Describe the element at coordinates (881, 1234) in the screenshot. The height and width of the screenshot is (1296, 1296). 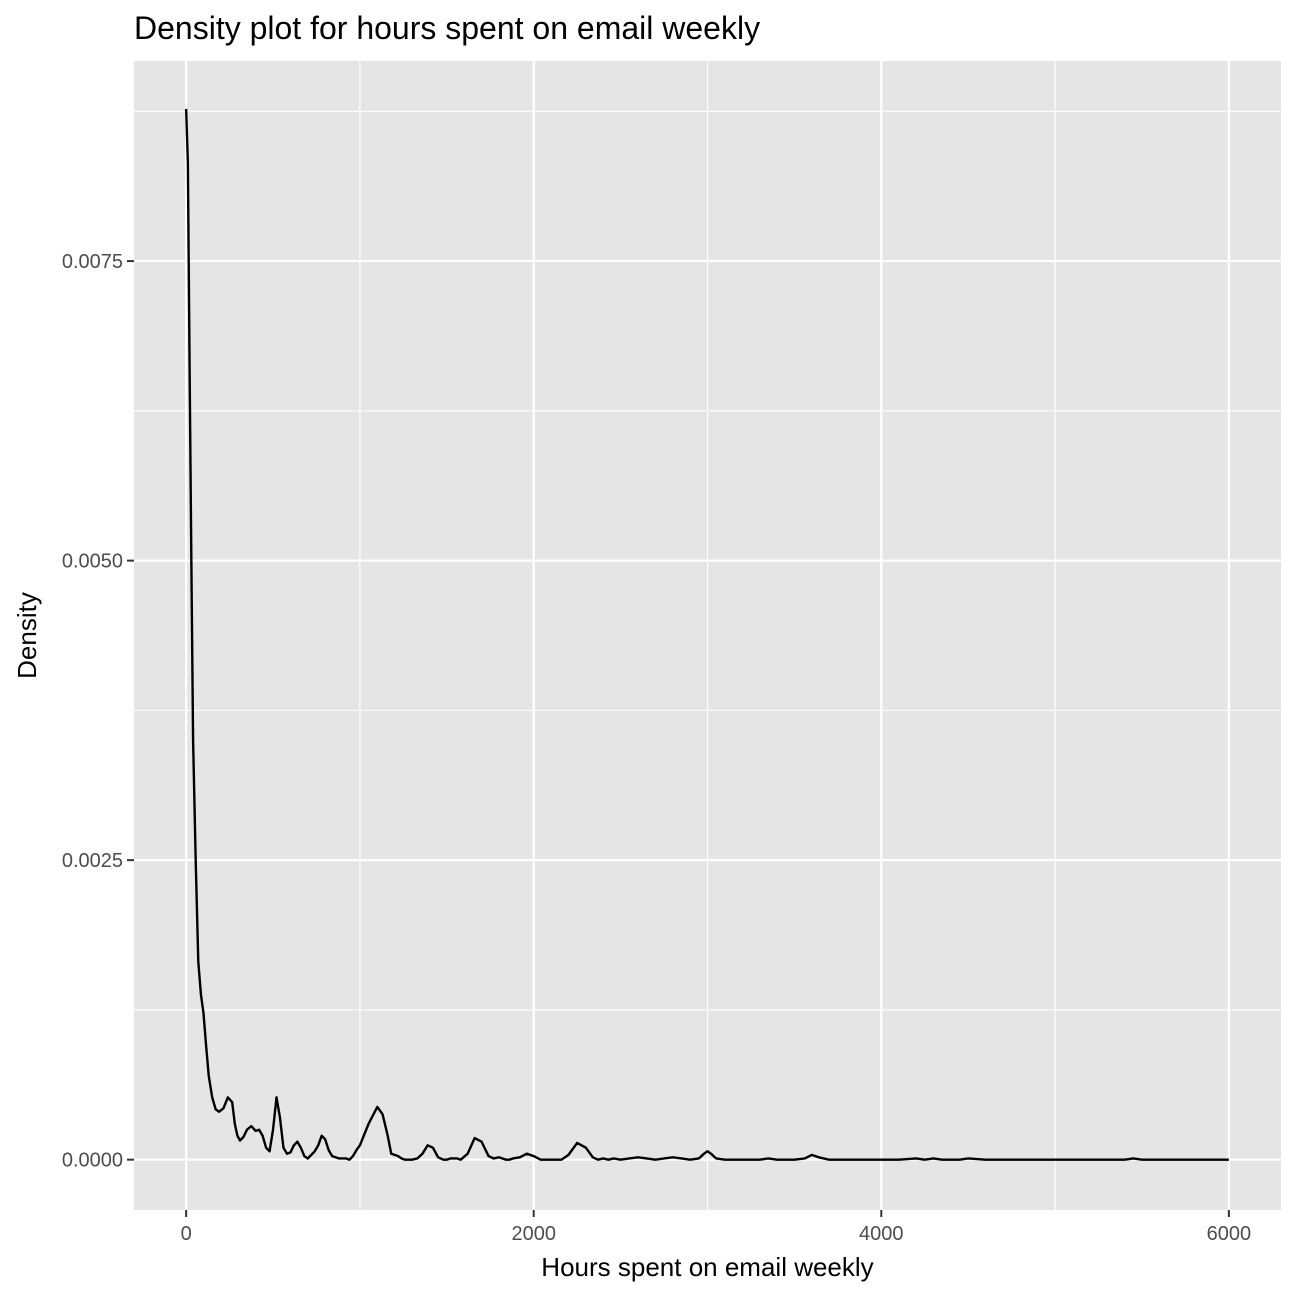
I see `x-tick-label: 4000` at that location.